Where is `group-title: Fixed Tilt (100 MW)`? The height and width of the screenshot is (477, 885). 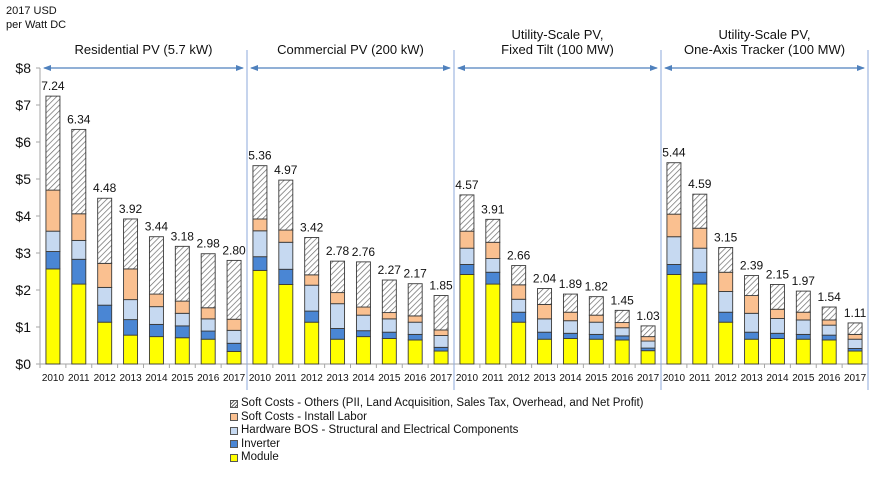 group-title: Fixed Tilt (100 MW) is located at coordinates (557, 49).